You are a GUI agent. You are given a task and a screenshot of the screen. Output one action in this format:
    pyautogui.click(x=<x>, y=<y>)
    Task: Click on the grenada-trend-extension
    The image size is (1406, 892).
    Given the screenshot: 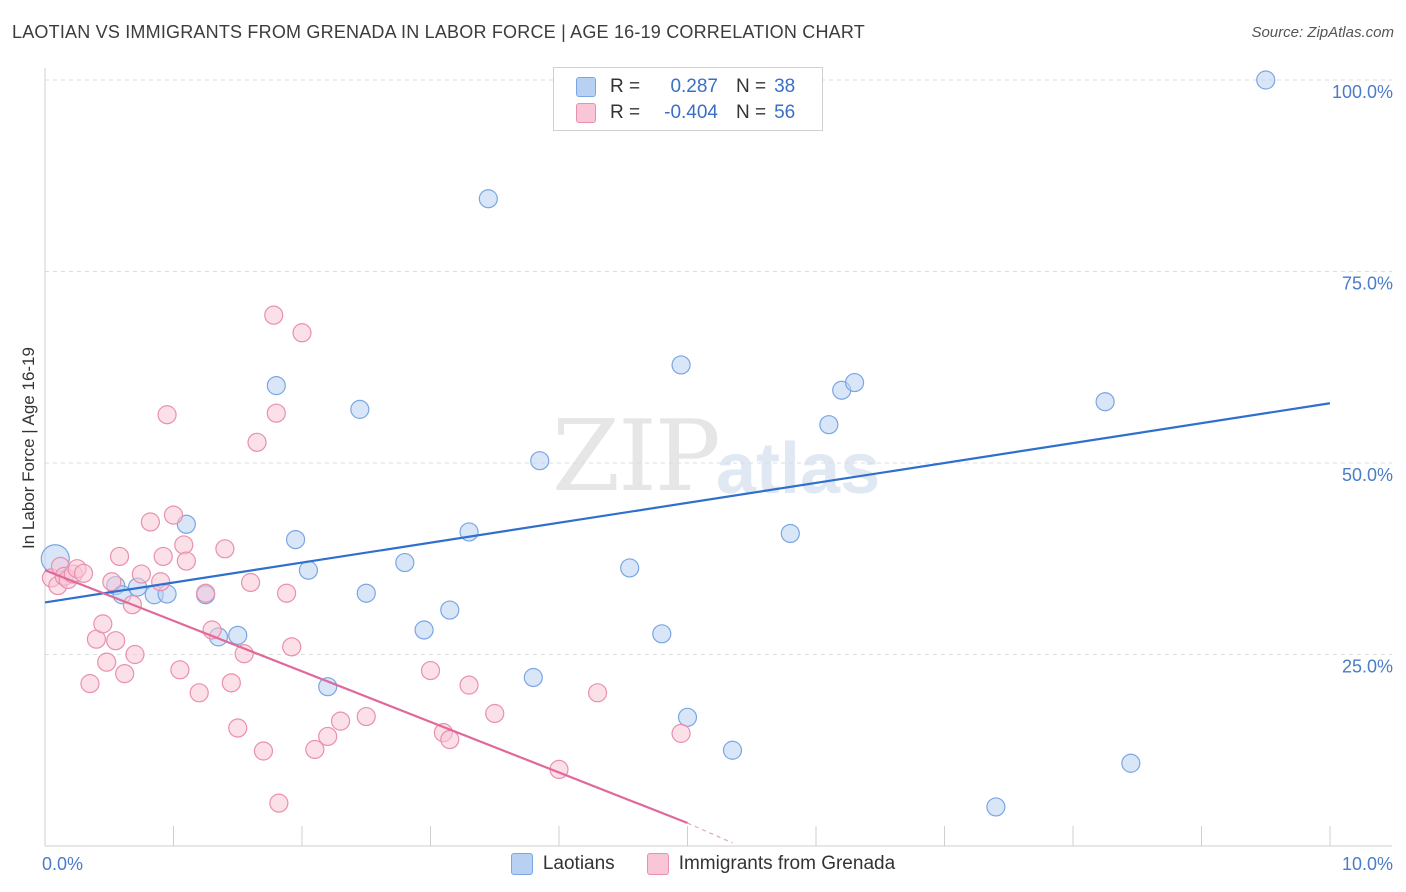 What is the action you would take?
    pyautogui.click(x=710, y=833)
    